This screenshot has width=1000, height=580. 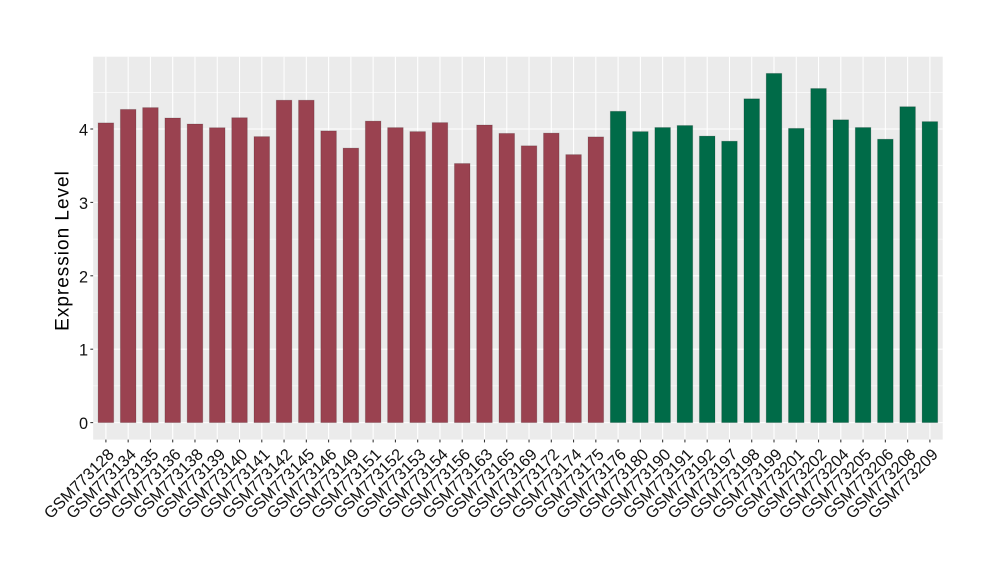 What do you see at coordinates (83, 351) in the screenshot?
I see `svg-text: 1` at bounding box center [83, 351].